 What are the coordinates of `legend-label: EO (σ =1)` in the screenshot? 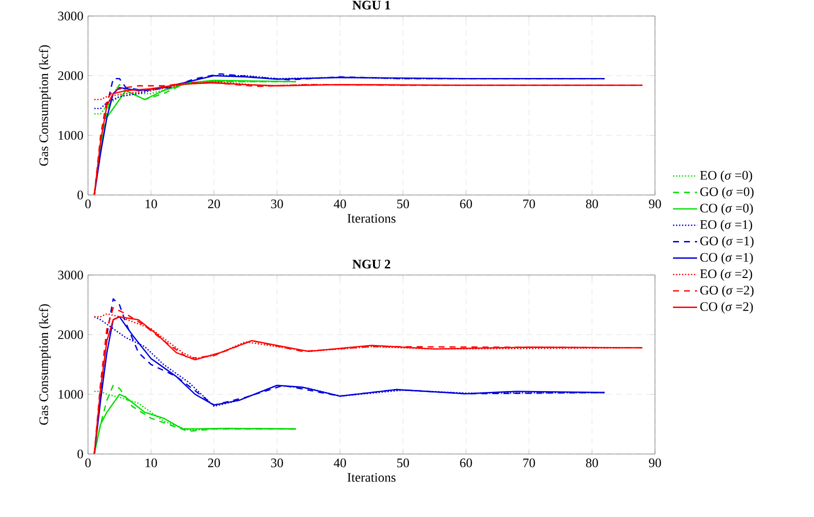 It's located at (726, 226).